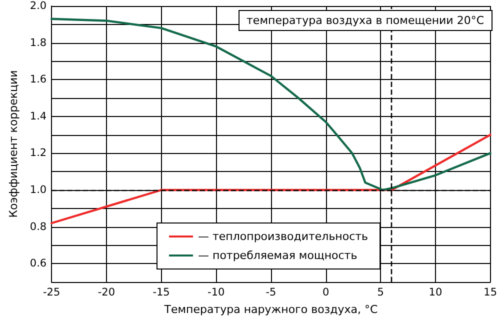 The image size is (500, 320). I want to click on x-tick-label: -10, so click(216, 292).